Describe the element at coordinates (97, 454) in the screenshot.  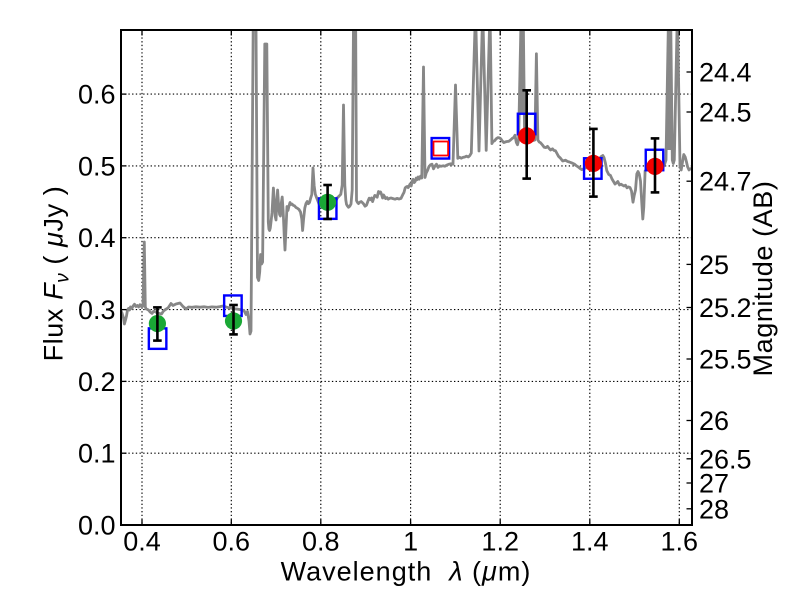
I see `svg-text: 0.1` at that location.